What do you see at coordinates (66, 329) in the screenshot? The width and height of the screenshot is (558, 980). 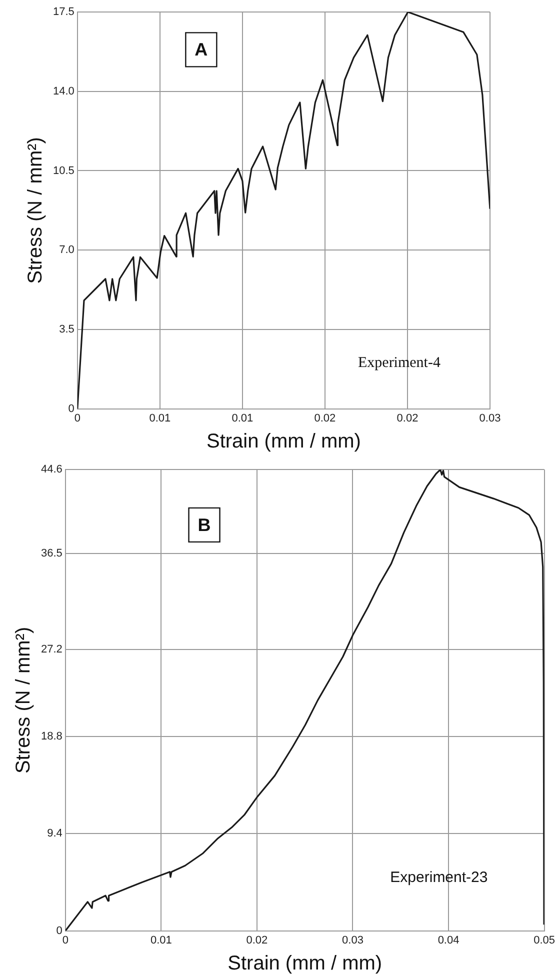 I see `y-tick-label: 3.5` at bounding box center [66, 329].